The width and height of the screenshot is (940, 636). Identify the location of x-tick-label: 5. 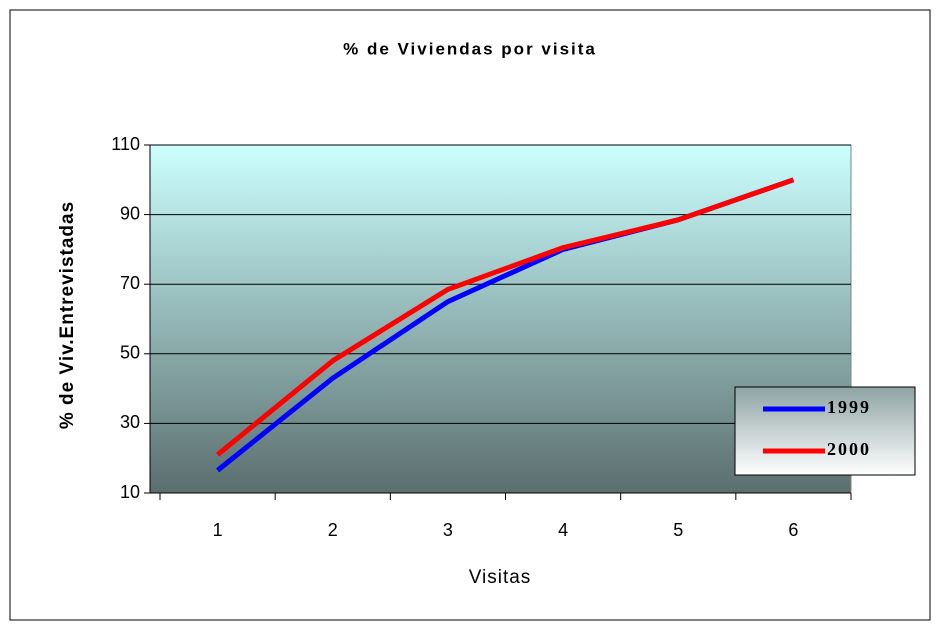
(678, 530).